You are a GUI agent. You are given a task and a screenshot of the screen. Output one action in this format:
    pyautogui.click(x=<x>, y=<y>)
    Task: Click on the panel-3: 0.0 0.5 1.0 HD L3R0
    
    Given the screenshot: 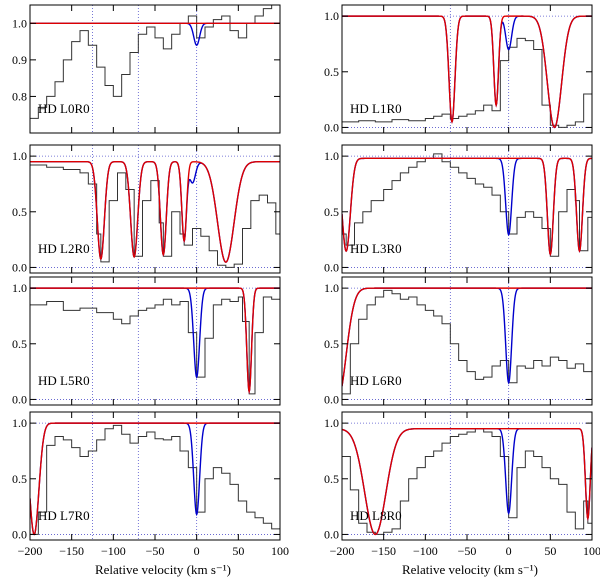 What is the action you would take?
    pyautogui.click(x=458, y=209)
    